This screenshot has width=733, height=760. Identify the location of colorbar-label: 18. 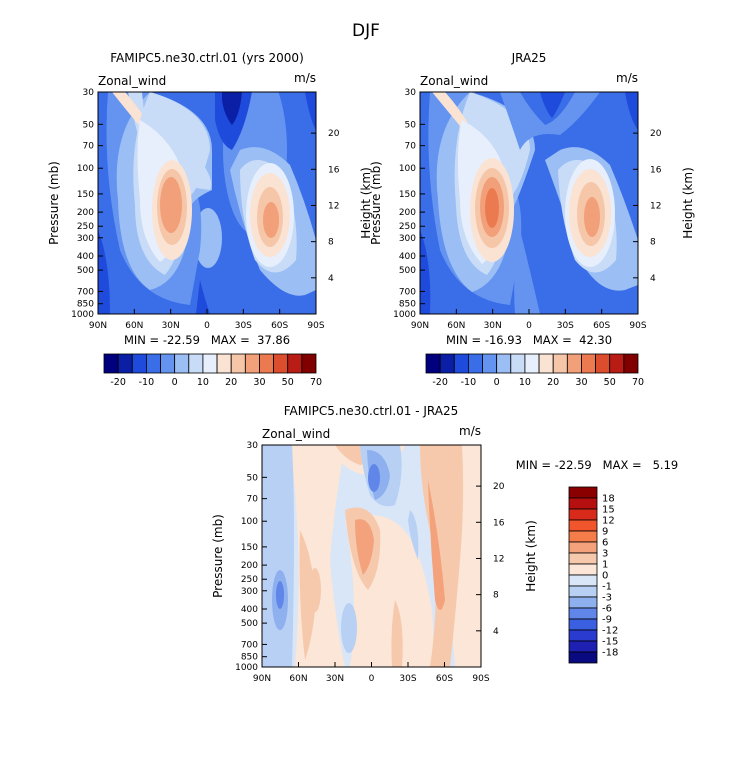
(608, 499).